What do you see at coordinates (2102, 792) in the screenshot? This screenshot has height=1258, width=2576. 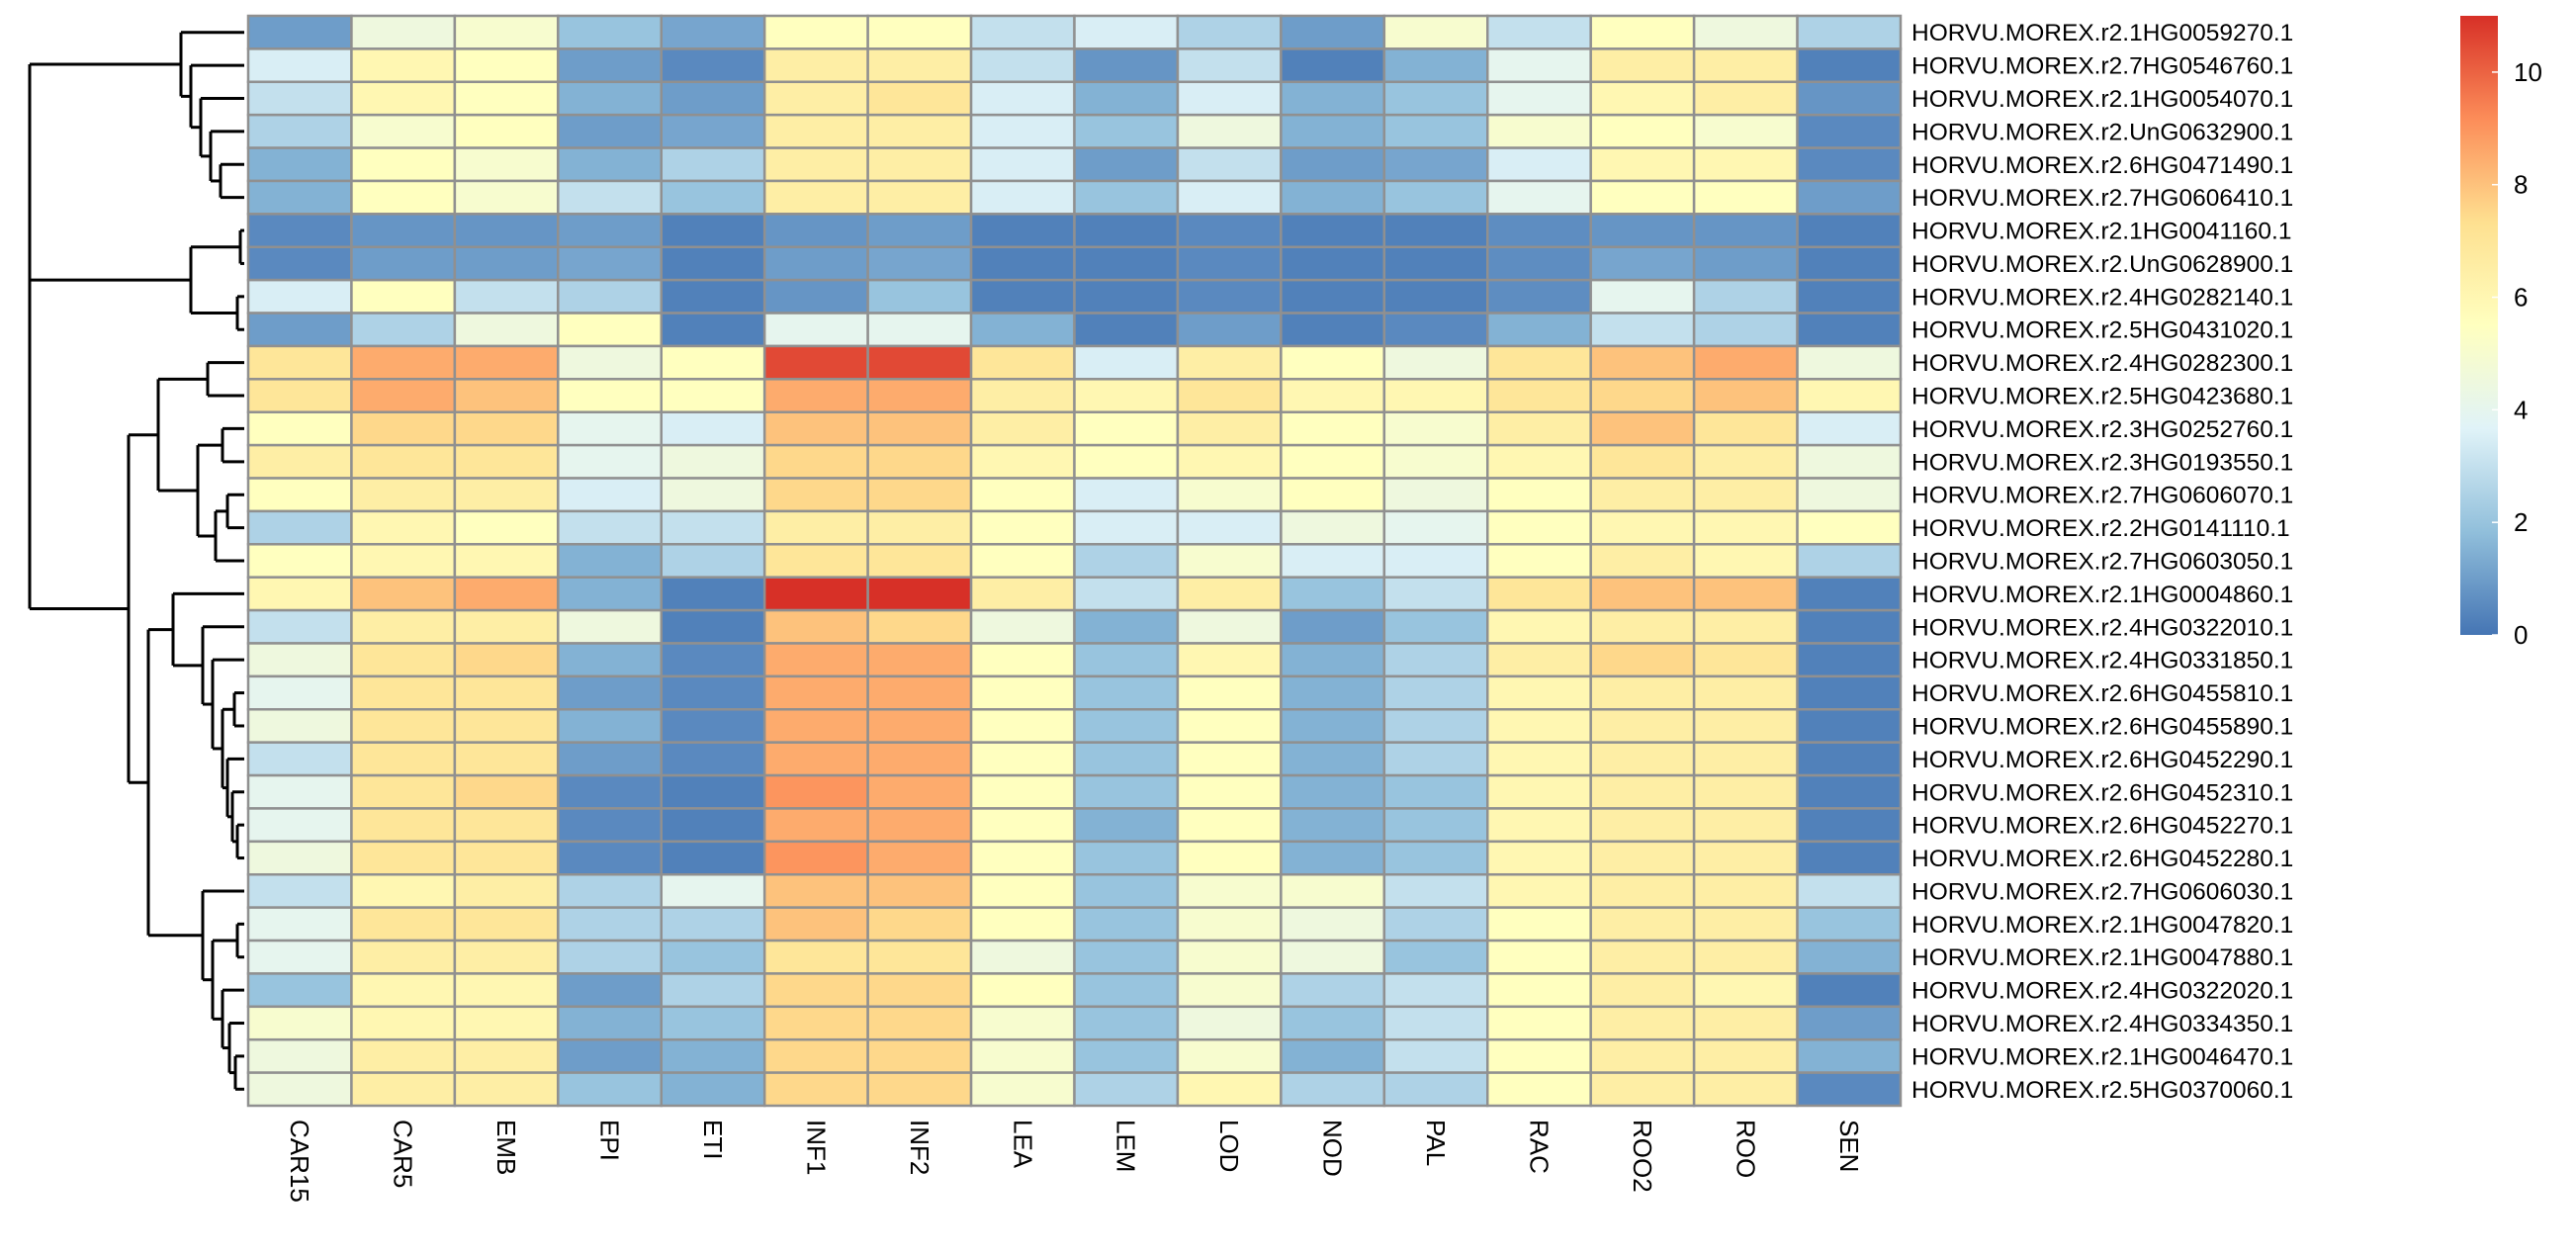 I see `row-label: HORVU.MOREX.r2.6HG0452310.1` at bounding box center [2102, 792].